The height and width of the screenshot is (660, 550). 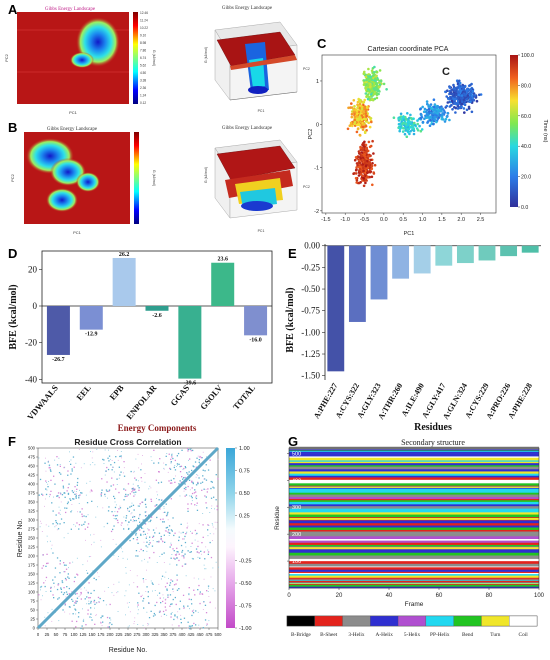 What do you see at coordinates (70, 9) in the screenshot?
I see `panel-a-heatmap-title: Gibbs Energy Landscape` at bounding box center [70, 9].